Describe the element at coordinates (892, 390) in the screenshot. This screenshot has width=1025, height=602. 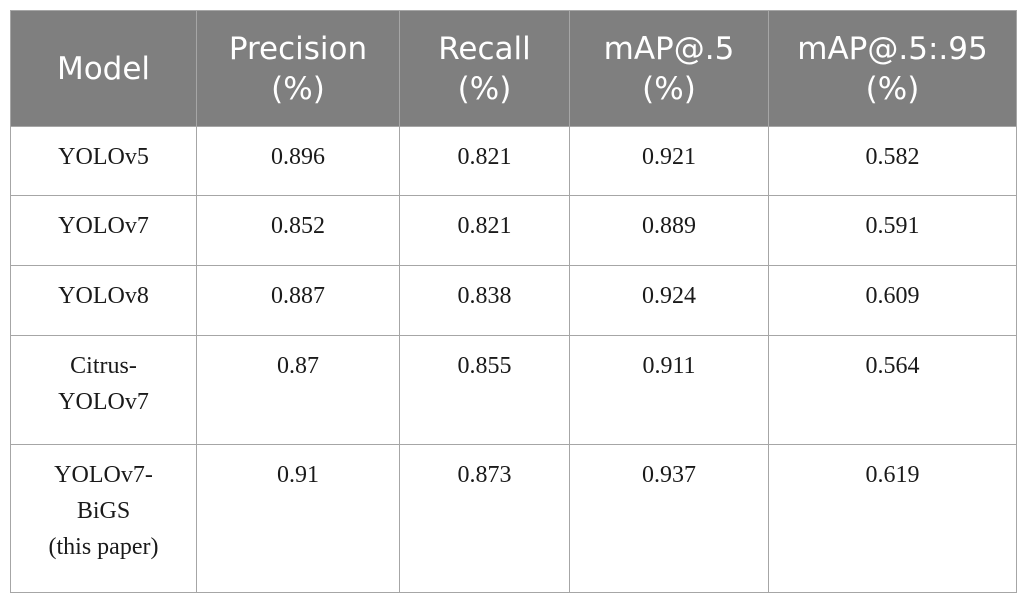
I see `cell-map50-95: 0.564` at that location.